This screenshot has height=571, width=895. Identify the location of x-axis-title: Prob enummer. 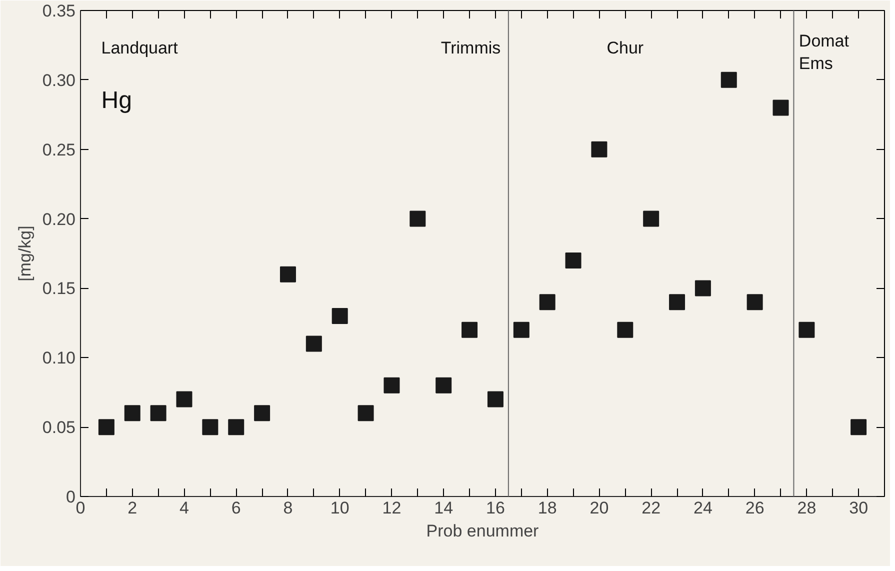
(483, 531).